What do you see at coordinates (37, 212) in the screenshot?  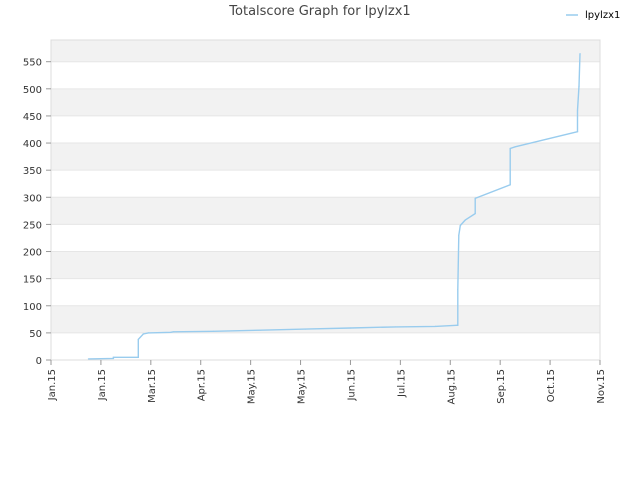 I see `y-axis-ticks: 0 50 100 150 200 250 300 350 400 450 500 550` at bounding box center [37, 212].